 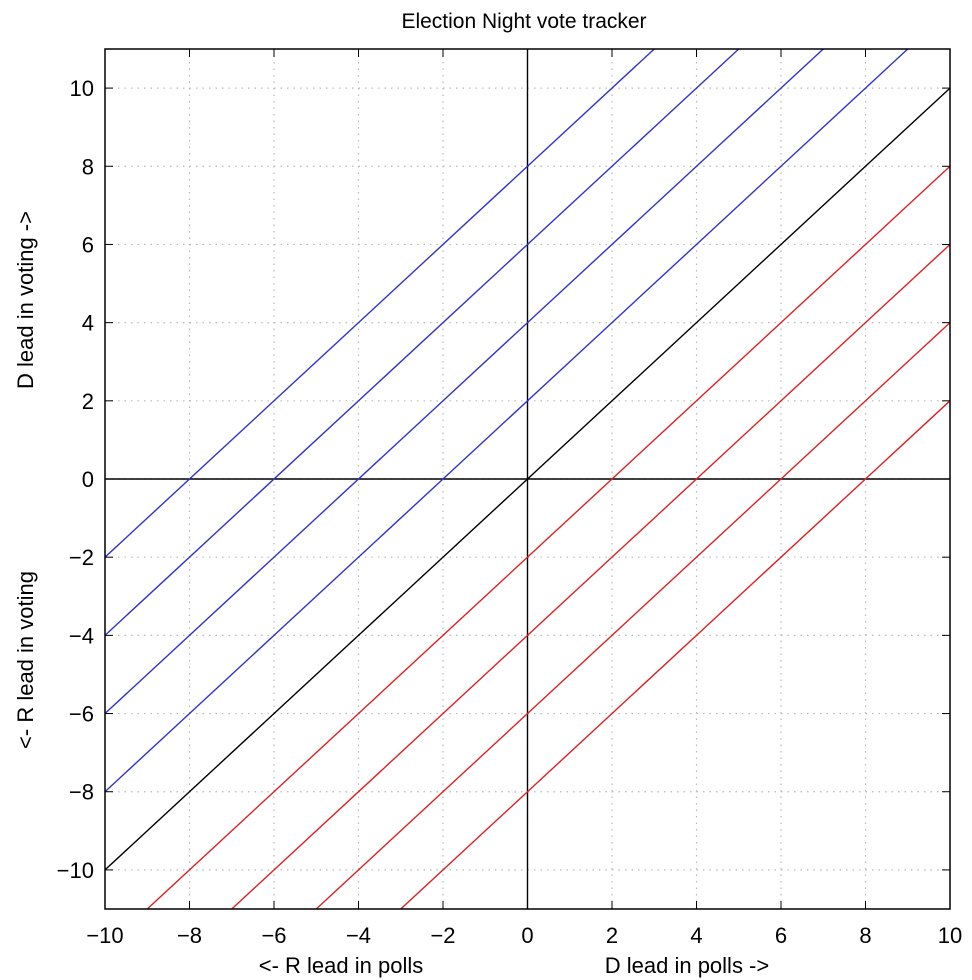 What do you see at coordinates (523, 21) in the screenshot?
I see `chart-title: Election Night vote tracker` at bounding box center [523, 21].